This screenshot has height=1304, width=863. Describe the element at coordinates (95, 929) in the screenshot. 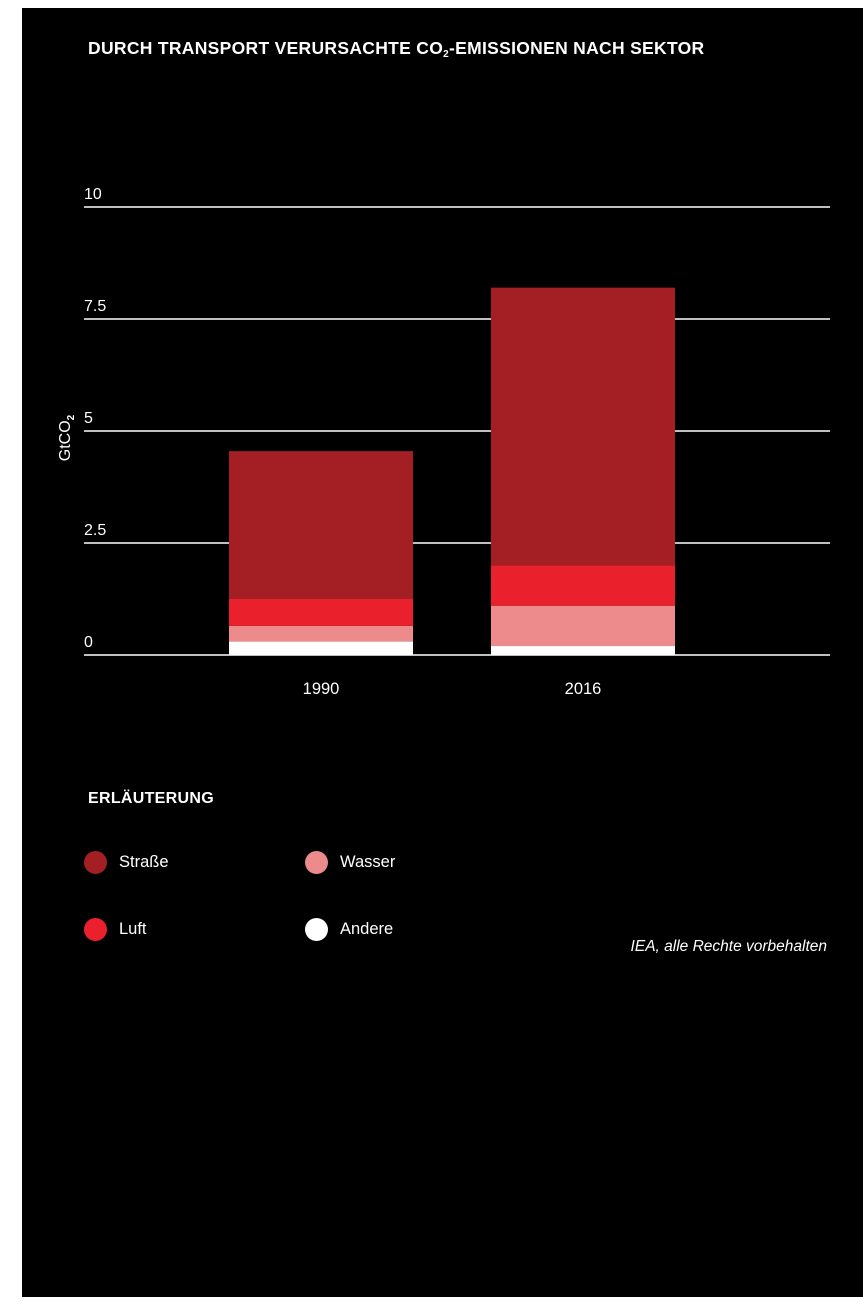

I see `legend-swatch-luft` at that location.